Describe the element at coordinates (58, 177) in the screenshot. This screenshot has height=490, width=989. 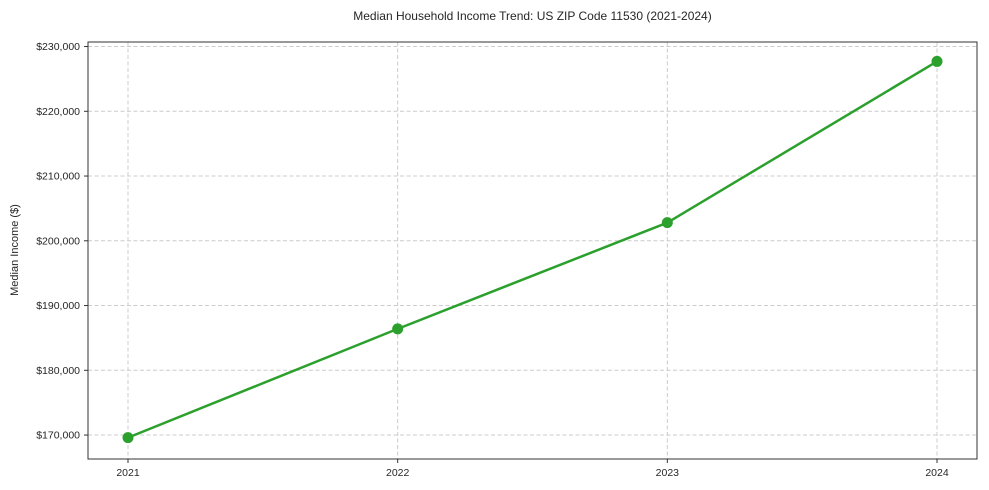
I see `y-tick-label: $210,000` at that location.